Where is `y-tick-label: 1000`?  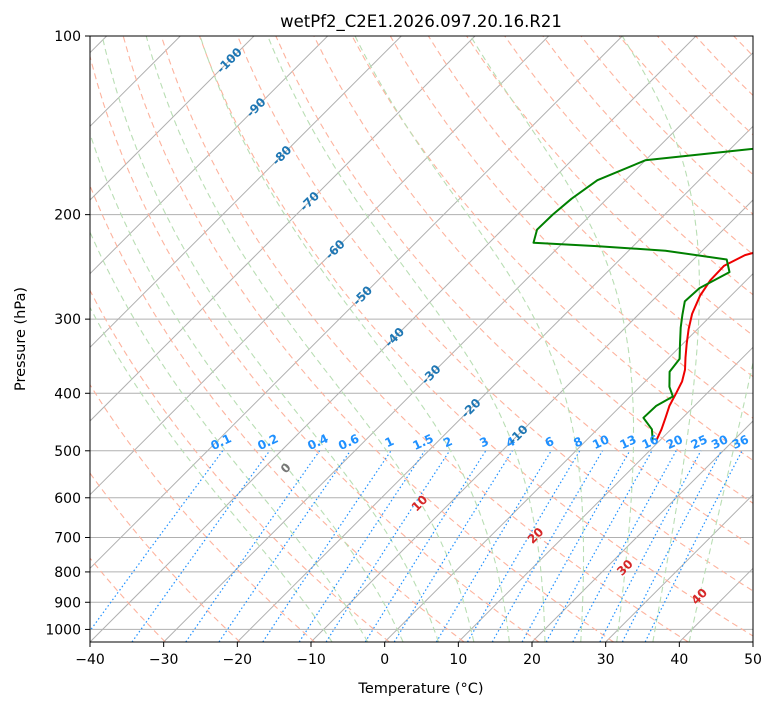 y-tick-label: 1000 is located at coordinates (63, 630).